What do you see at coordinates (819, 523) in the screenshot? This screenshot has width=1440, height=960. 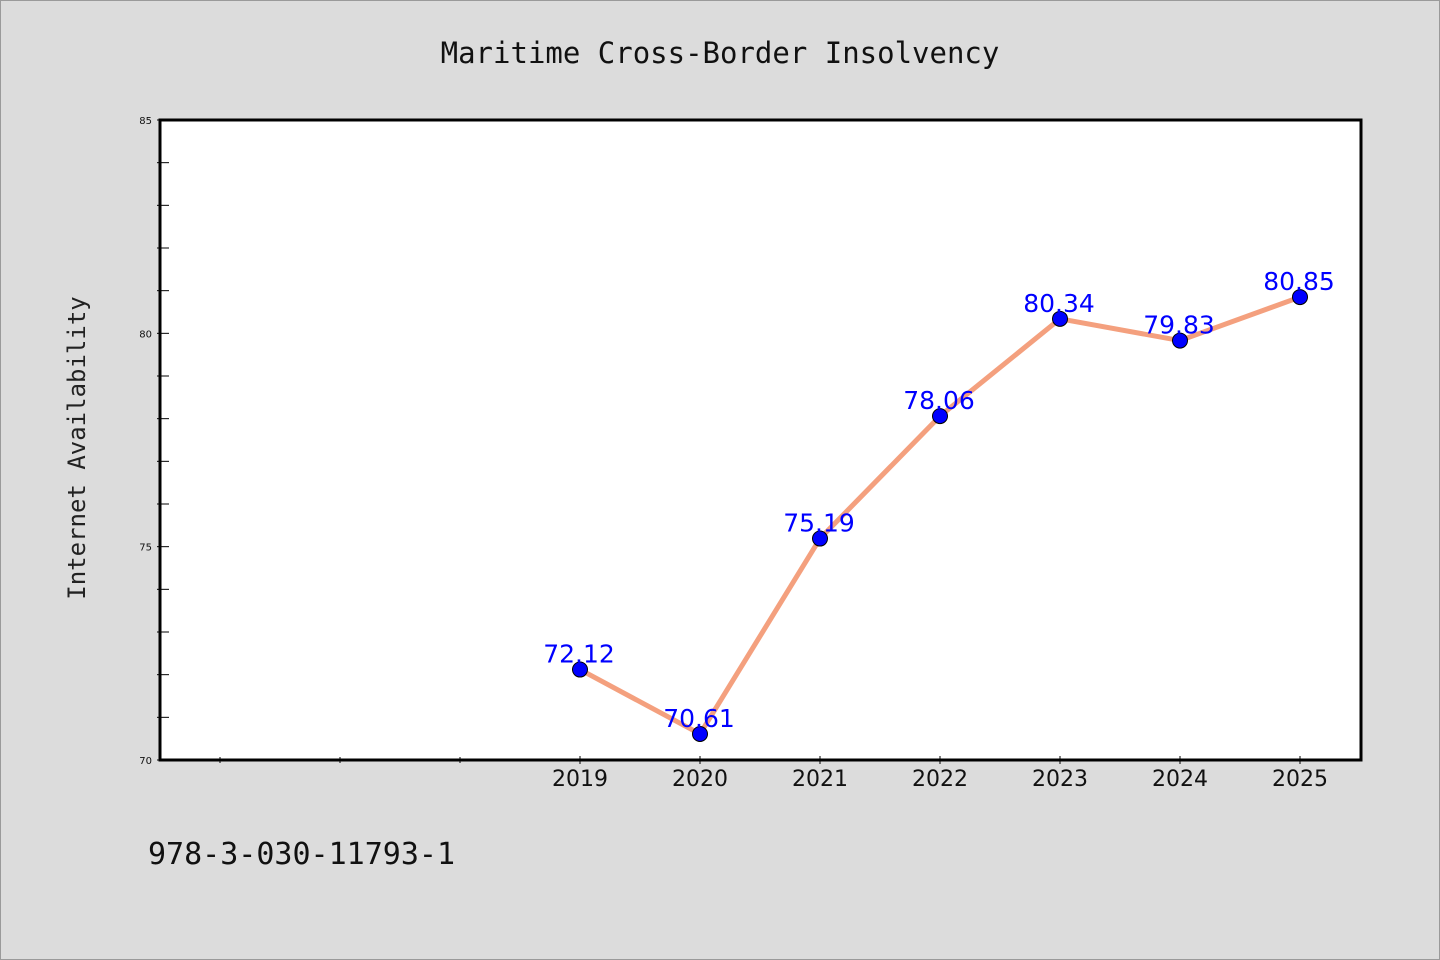 I see `data-label: 75.19` at bounding box center [819, 523].